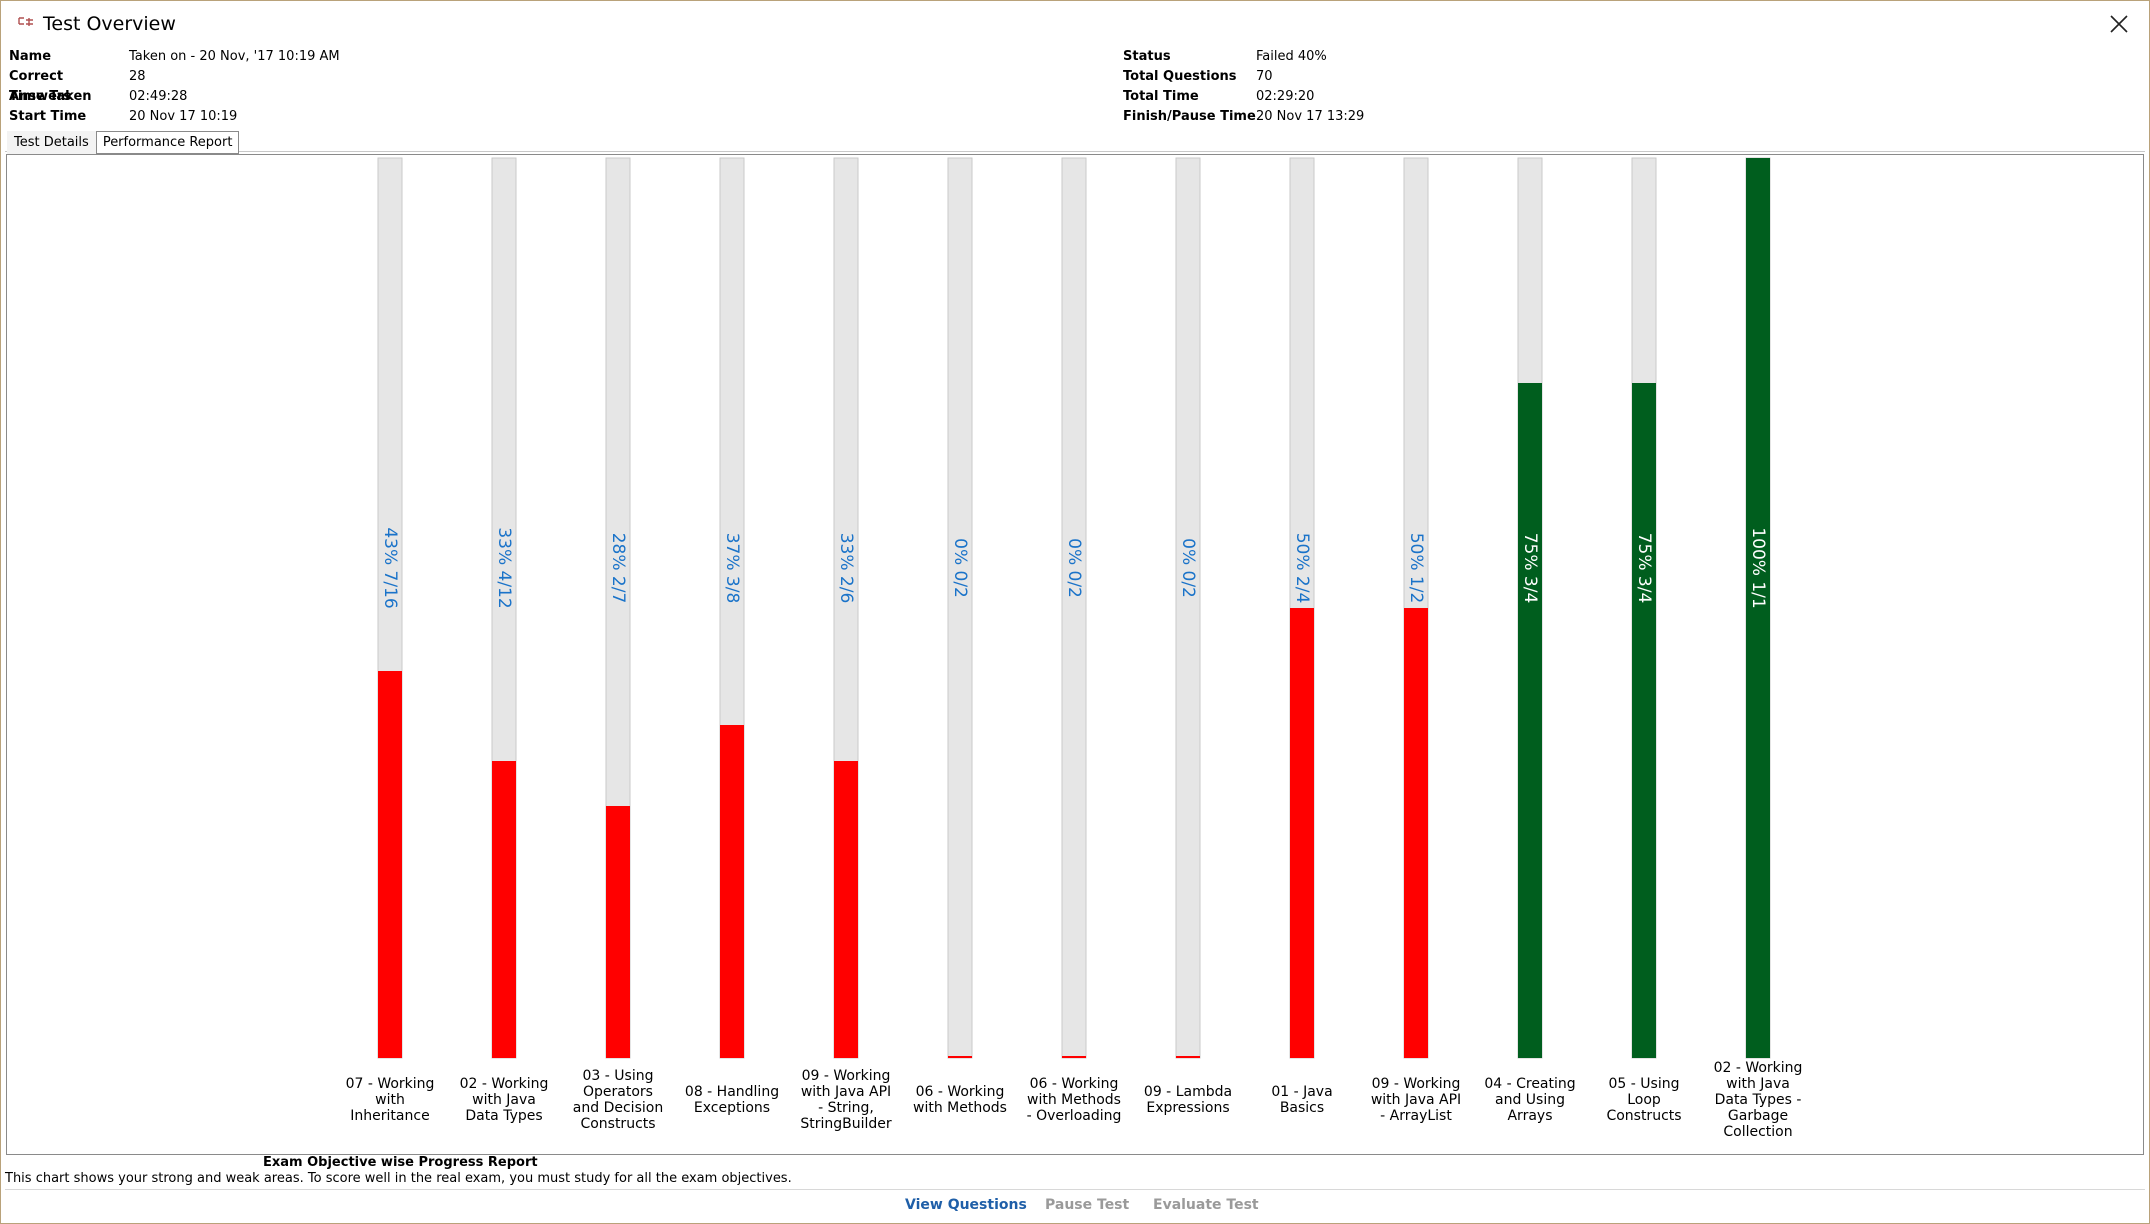 This screenshot has height=1224, width=2150. I want to click on info-row-name: Name Taken on - 20 Nov, '17 10:19 AM, so click(174, 57).